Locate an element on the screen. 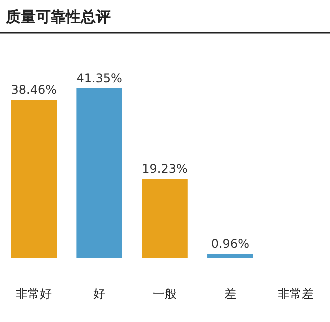 The image size is (330, 322). x-tick-label: 好 is located at coordinates (100, 294).